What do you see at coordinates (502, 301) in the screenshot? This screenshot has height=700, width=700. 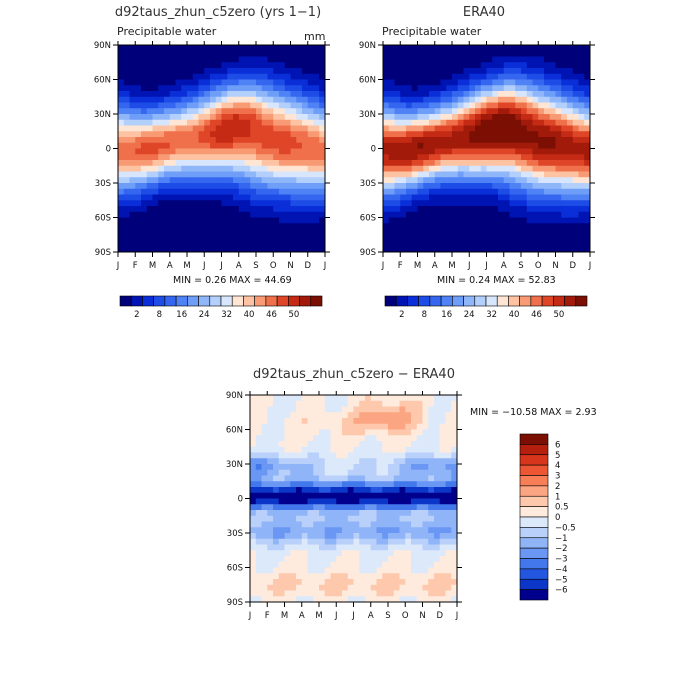 I see `colorbar-swatch` at bounding box center [502, 301].